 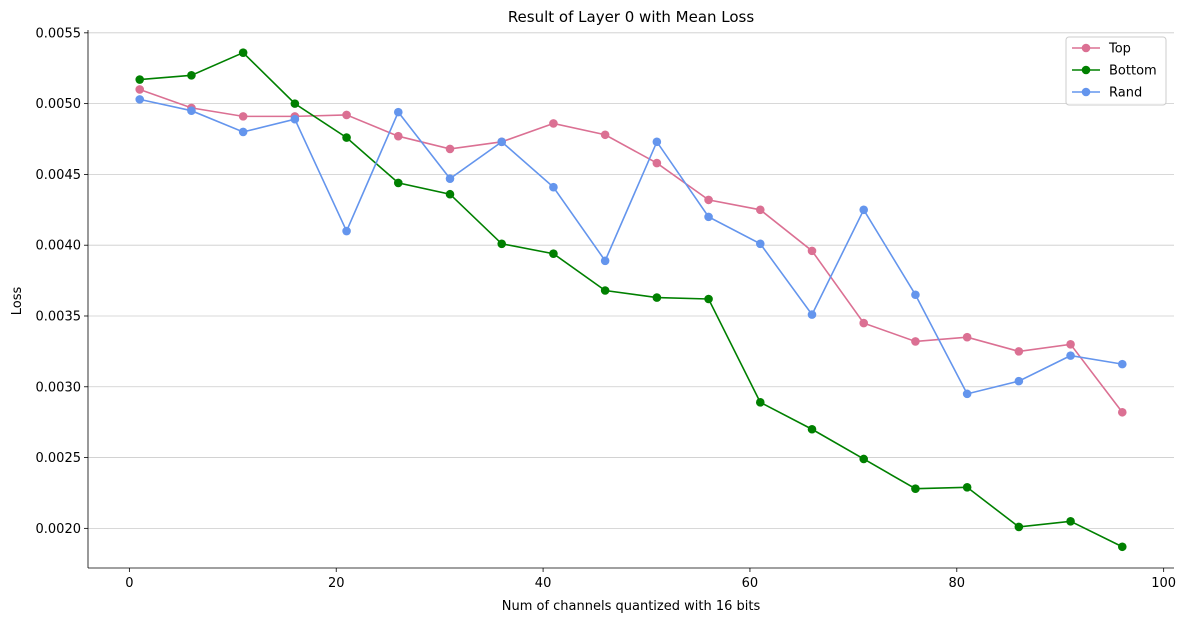 What do you see at coordinates (631, 606) in the screenshot?
I see `x-axis-label: Num of channels quantized with 16 bits` at bounding box center [631, 606].